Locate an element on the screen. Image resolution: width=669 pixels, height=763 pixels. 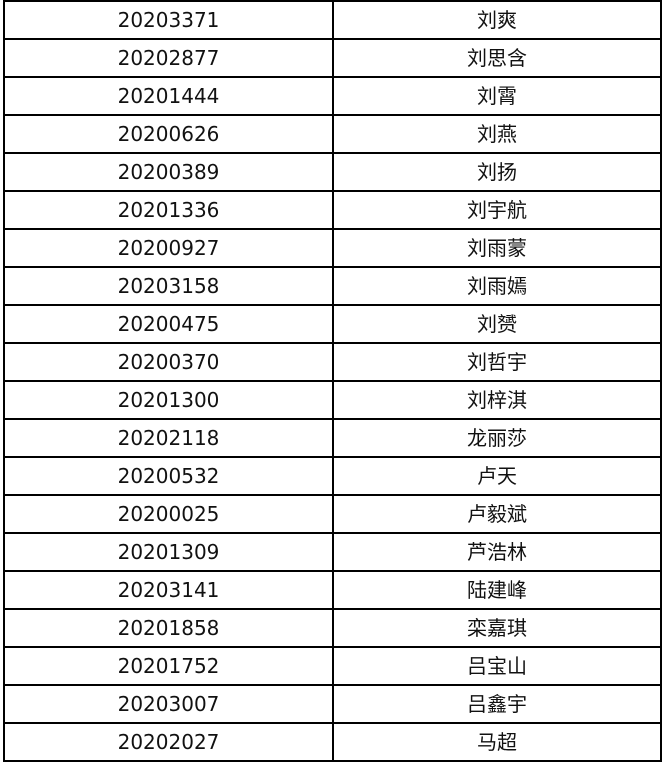
table-row: 20201444 刘霄 is located at coordinates (332, 96).